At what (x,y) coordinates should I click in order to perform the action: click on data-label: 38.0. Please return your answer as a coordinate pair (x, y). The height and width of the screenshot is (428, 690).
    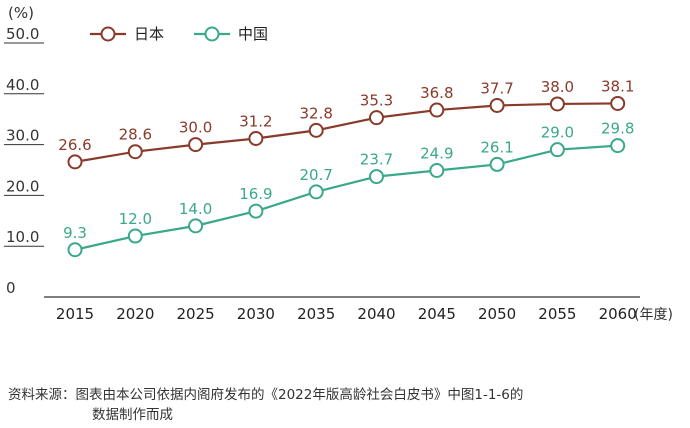
    Looking at the image, I should click on (557, 87).